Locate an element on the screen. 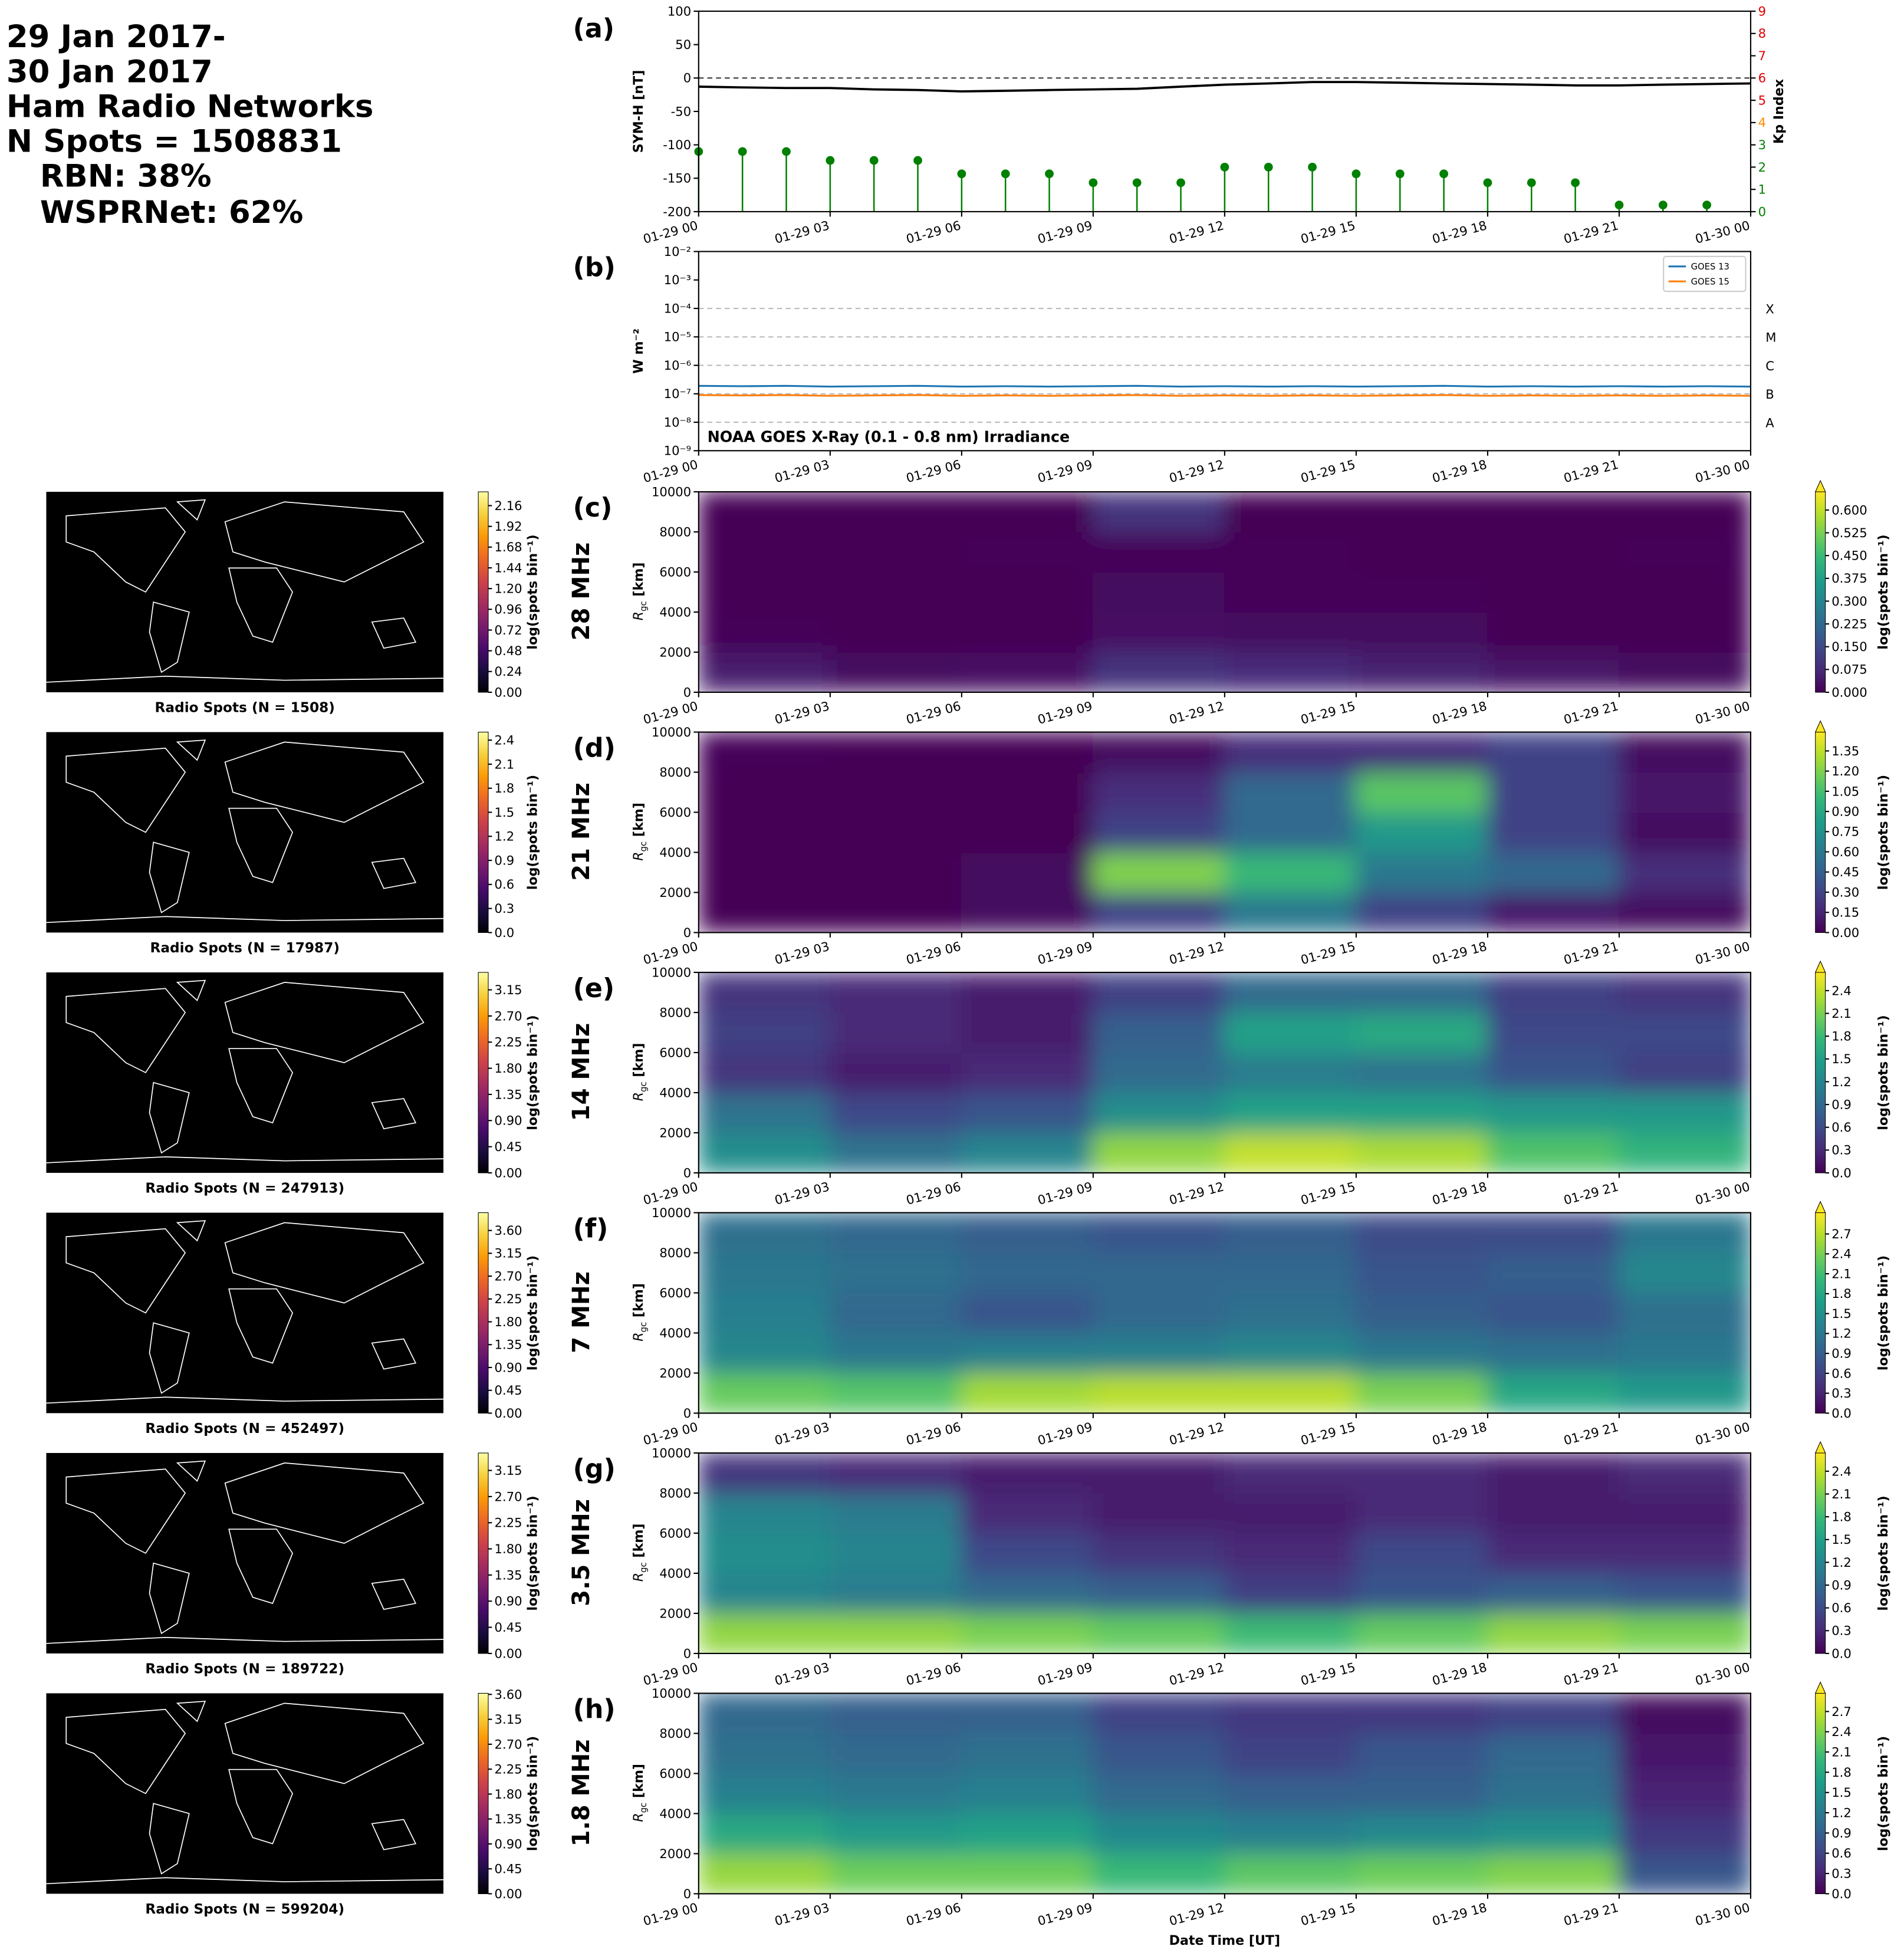  colorbar-tick-label: 2.25 is located at coordinates (509, 1298).